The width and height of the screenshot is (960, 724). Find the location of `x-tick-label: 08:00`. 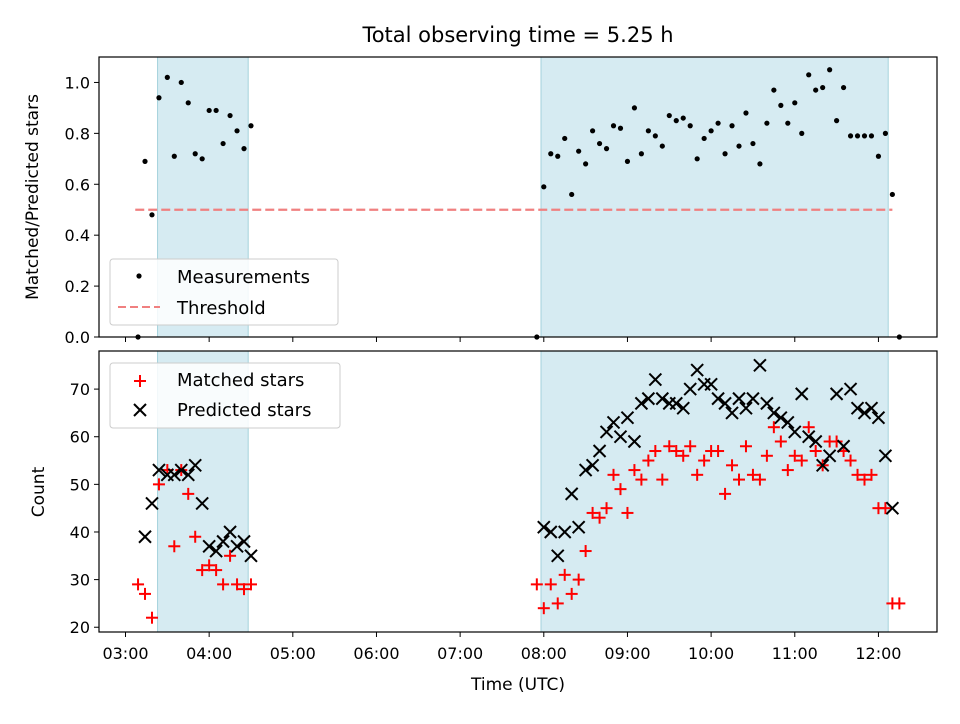

x-tick-label: 08:00 is located at coordinates (544, 653).